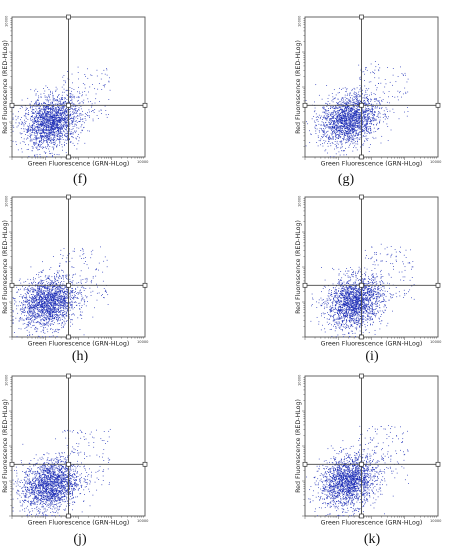  Describe the element at coordinates (372, 539) in the screenshot. I see `panel-caption: (k)` at that location.